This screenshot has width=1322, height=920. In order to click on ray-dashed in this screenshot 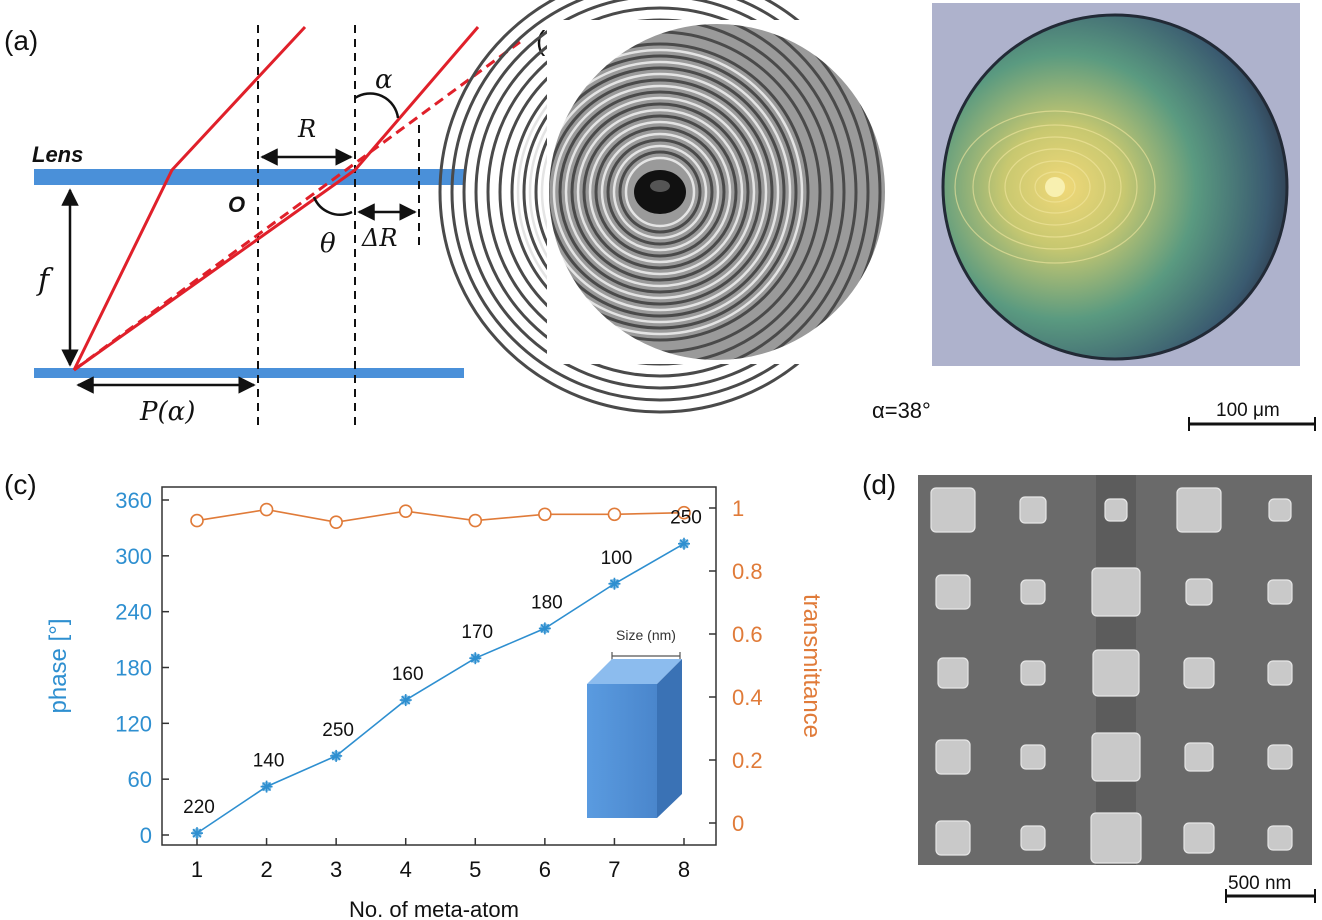, I will do `click(297, 206)`.